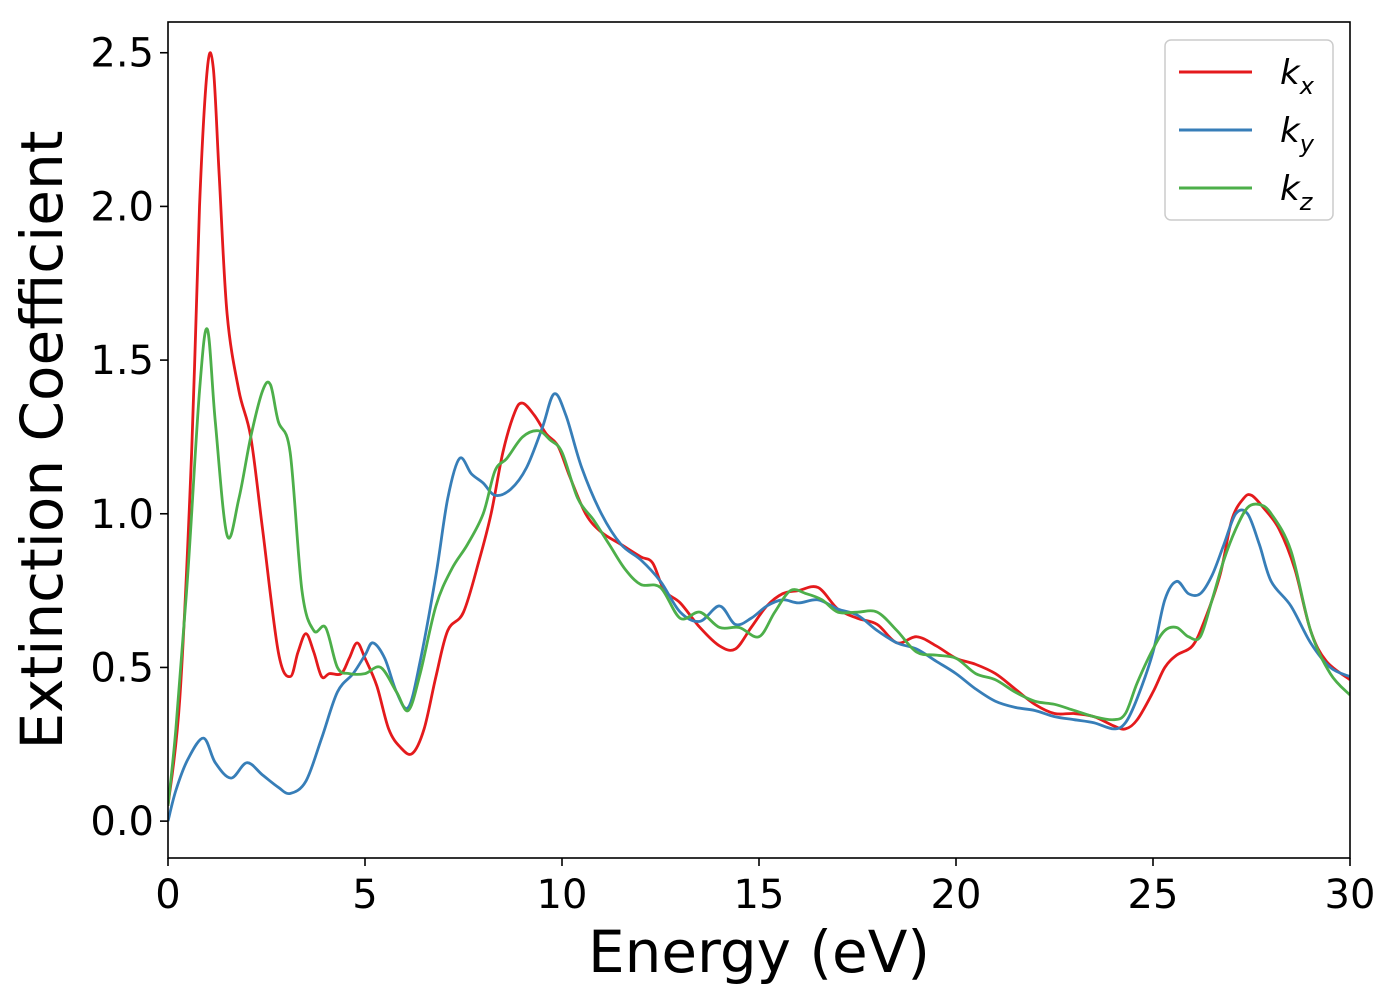  Describe the element at coordinates (122, 822) in the screenshot. I see `y-tick-label: 0.0` at that location.